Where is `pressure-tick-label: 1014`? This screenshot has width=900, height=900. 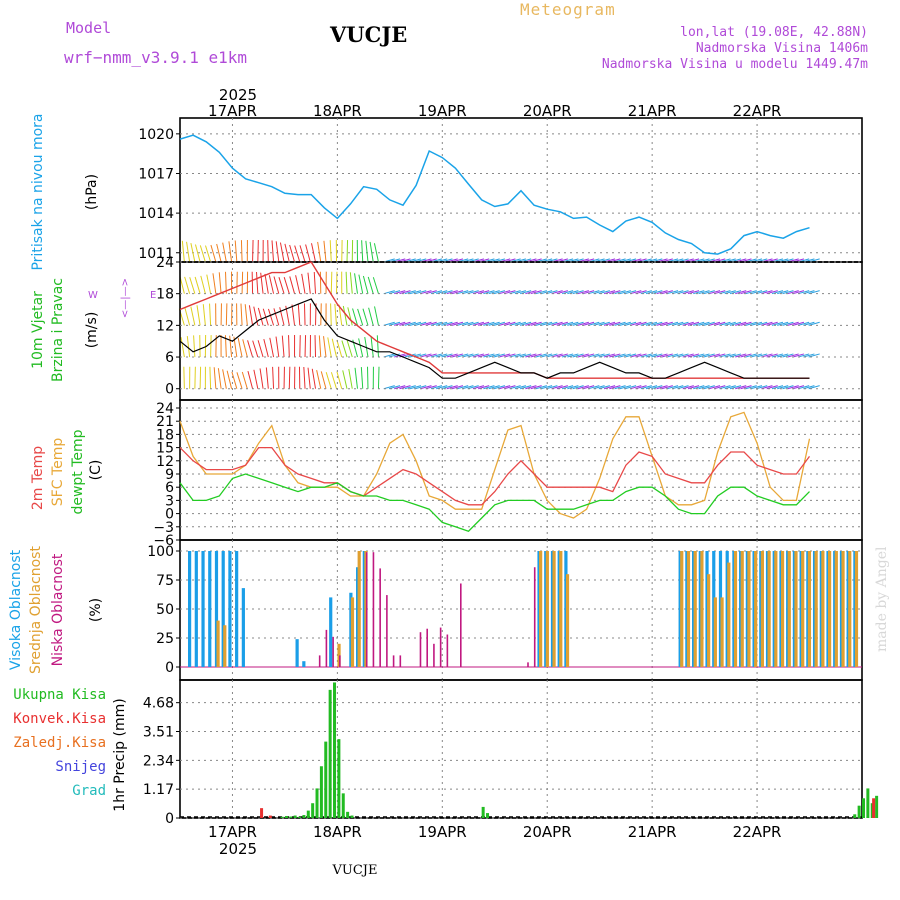 pressure-tick-label: 1014 is located at coordinates (156, 214).